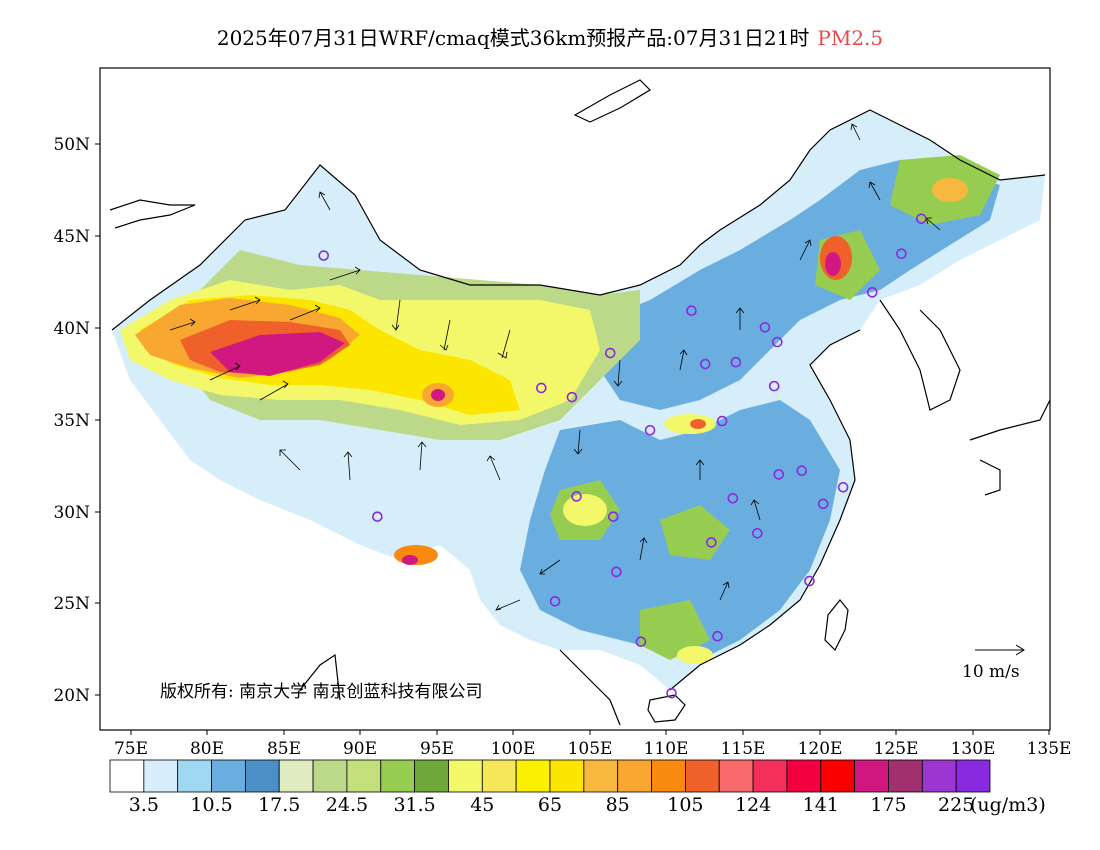  Describe the element at coordinates (321, 692) in the screenshot. I see `copyright-text: 版权所有: 南京大学 南京创蓝科技有限公司` at that location.